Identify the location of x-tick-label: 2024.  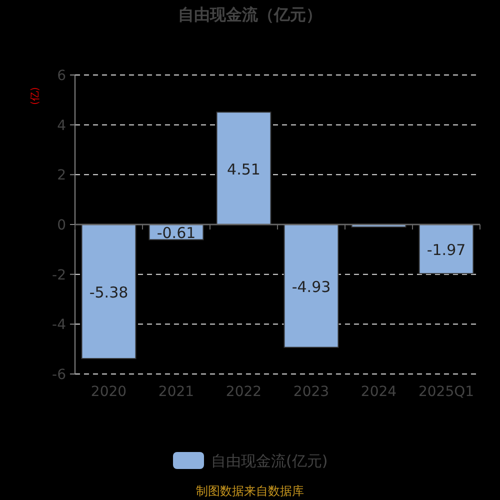
(378, 392).